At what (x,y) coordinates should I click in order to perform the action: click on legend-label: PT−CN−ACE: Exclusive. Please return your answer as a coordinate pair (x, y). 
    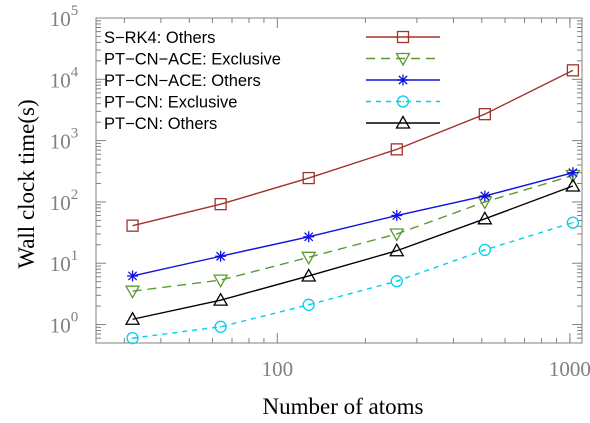
    Looking at the image, I should click on (192, 60).